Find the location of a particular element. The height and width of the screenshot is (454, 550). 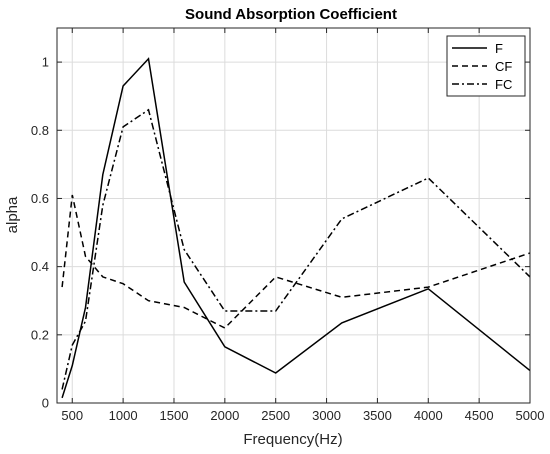

x-tick-label: 3000 is located at coordinates (326, 415).